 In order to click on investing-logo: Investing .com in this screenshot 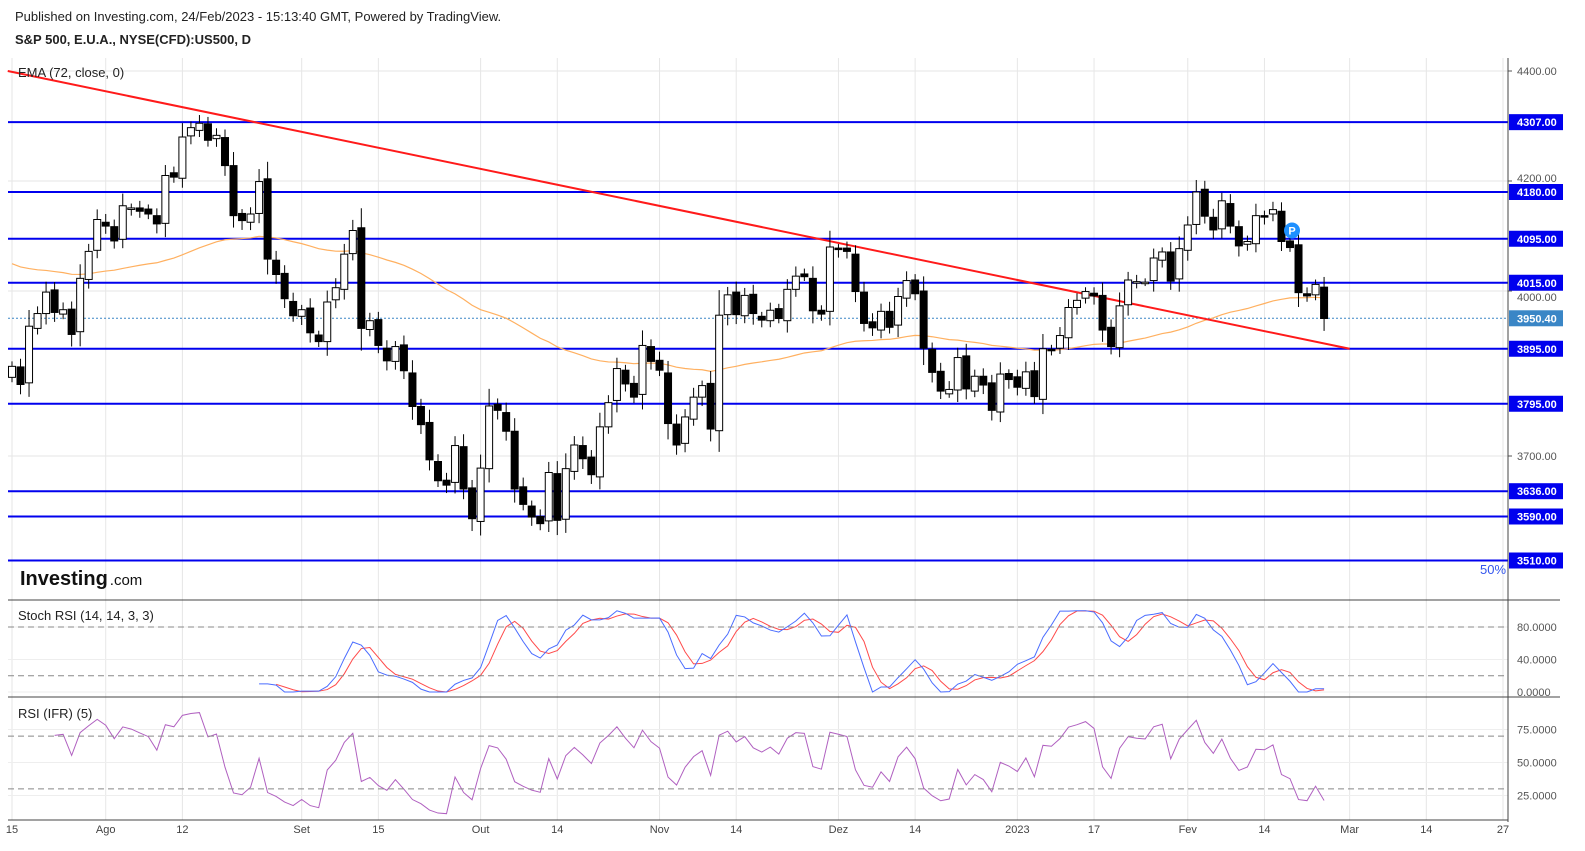, I will do `click(81, 579)`.